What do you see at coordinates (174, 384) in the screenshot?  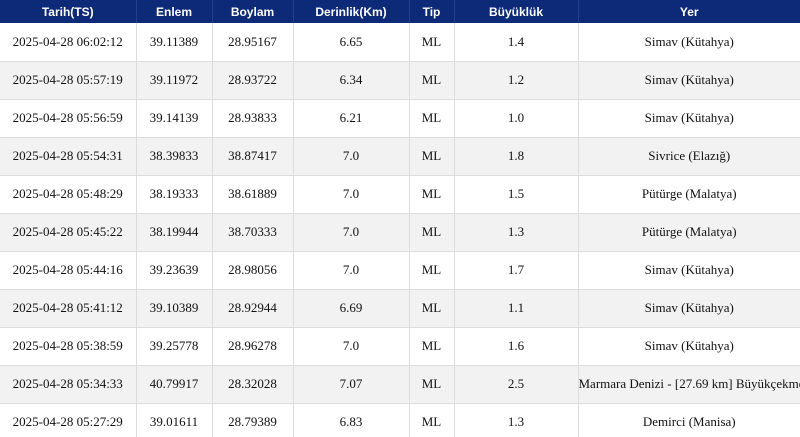 I see `latitude-cell: 40.79917` at bounding box center [174, 384].